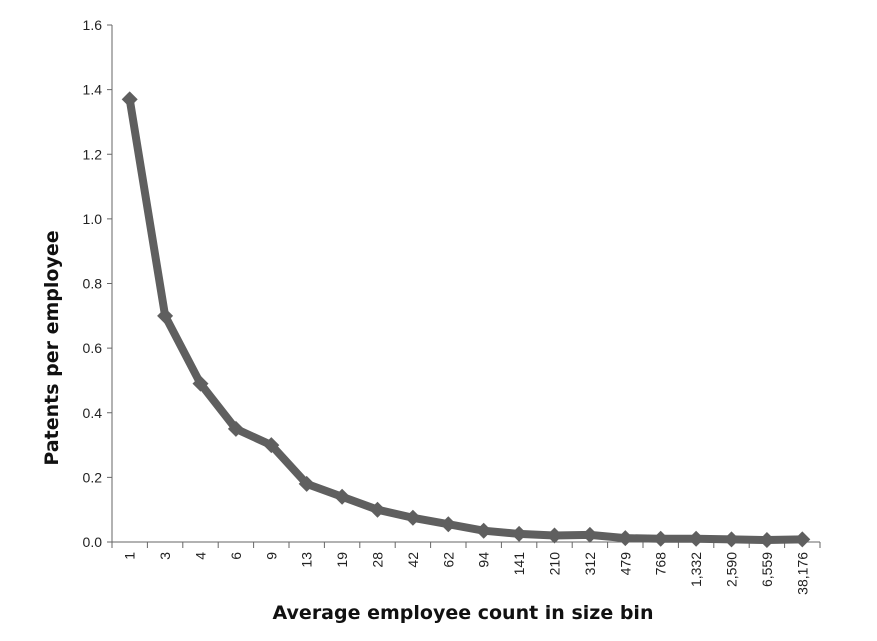 This screenshot has width=877, height=641. Describe the element at coordinates (378, 560) in the screenshot. I see `x-tick-label: 28` at that location.